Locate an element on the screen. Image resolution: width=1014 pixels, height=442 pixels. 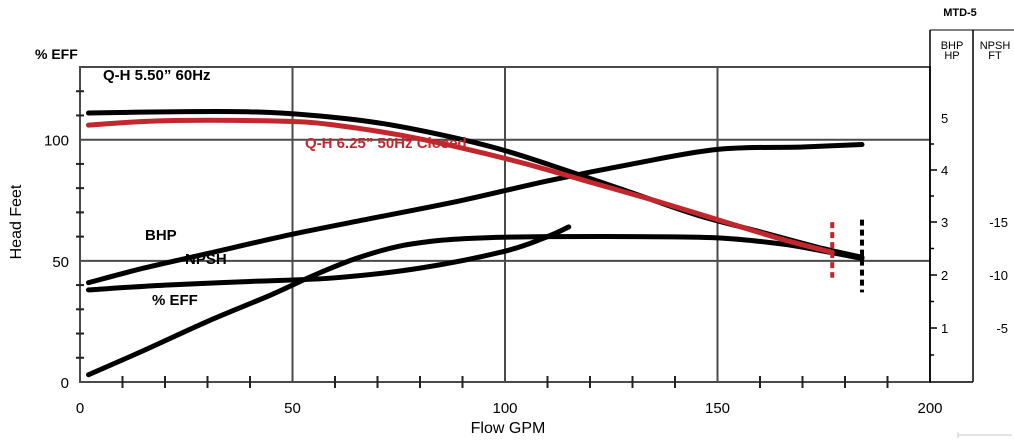
vertical-markers is located at coordinates (847, 256).